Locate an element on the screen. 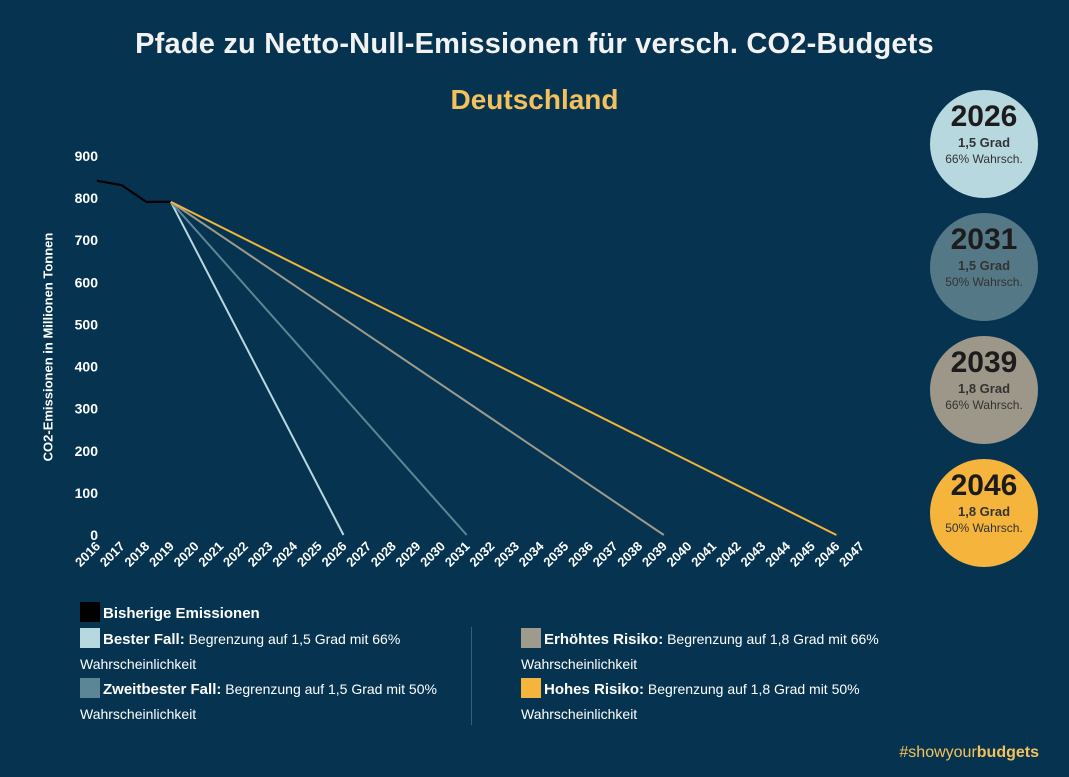  x-tick-label: 2027 is located at coordinates (358, 554).